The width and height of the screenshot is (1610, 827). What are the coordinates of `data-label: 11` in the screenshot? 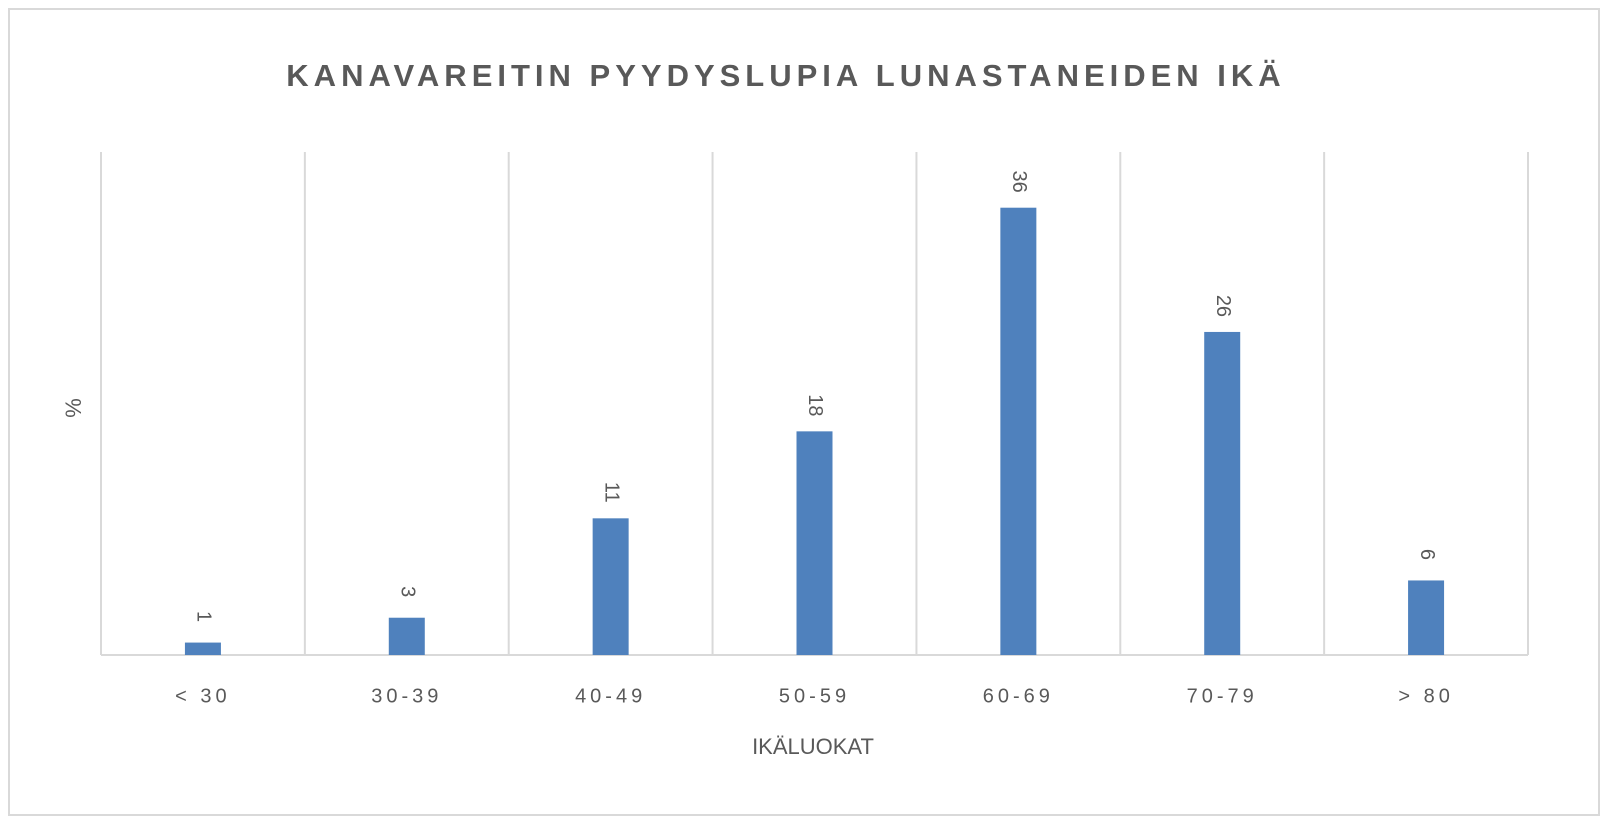 It's located at (611, 492).